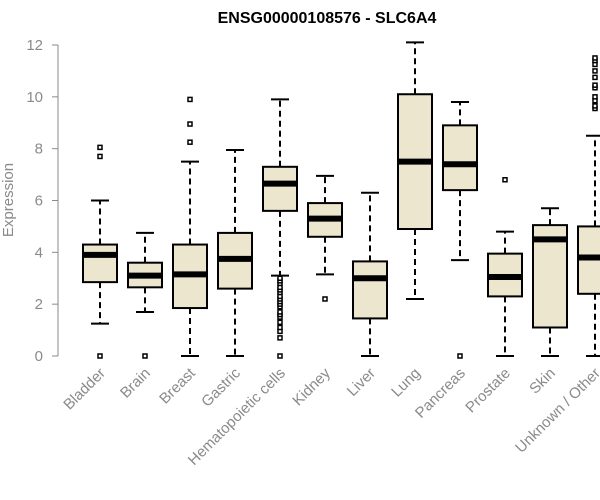 This screenshot has width=600, height=500. Describe the element at coordinates (39, 149) in the screenshot. I see `y-tick-label: 8` at that location.